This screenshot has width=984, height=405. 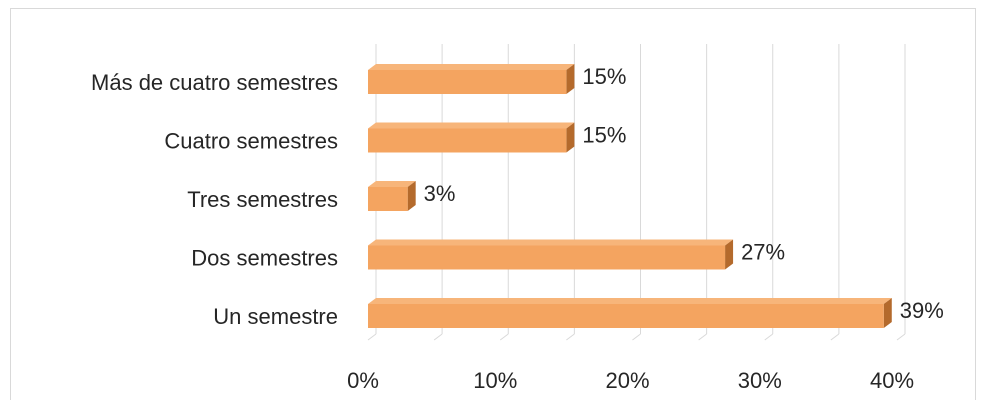 What do you see at coordinates (892, 380) in the screenshot?
I see `x-tick-label: 40%` at bounding box center [892, 380].